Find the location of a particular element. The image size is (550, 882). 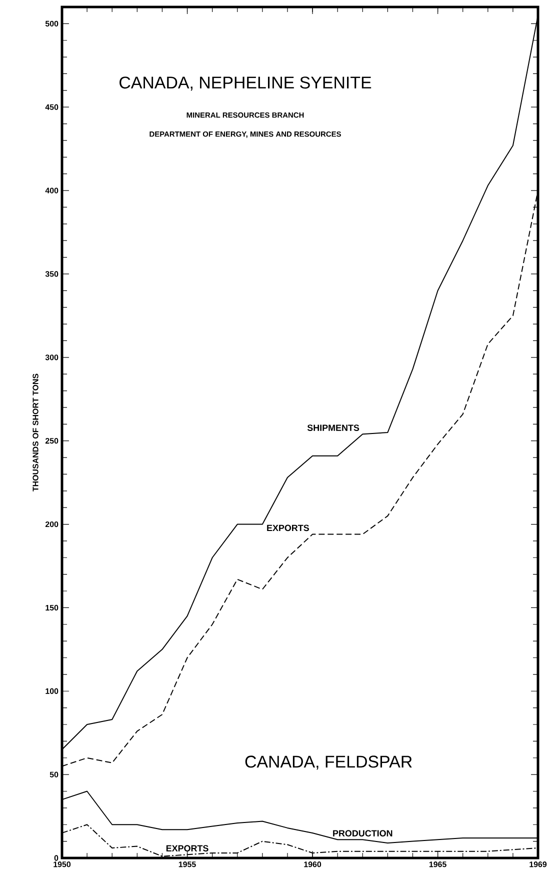

series-label: PRODUCTION is located at coordinates (362, 833).